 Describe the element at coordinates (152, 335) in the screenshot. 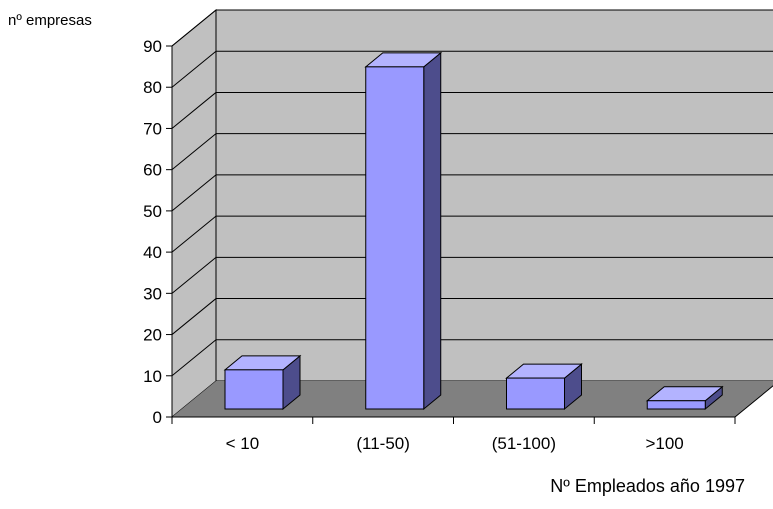

I see `y-tick-label: 20` at that location.